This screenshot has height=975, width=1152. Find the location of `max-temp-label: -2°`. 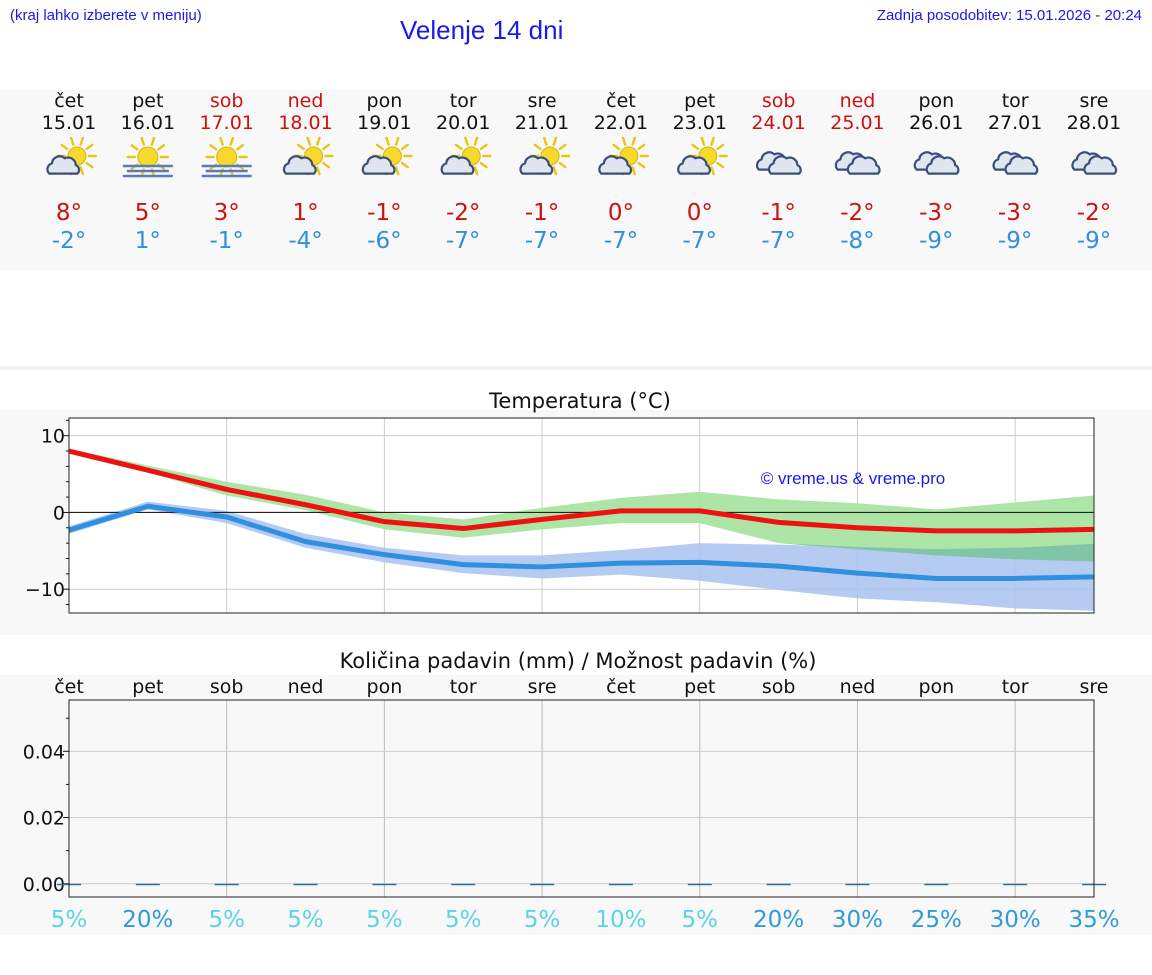

max-temp-label: -2° is located at coordinates (463, 213).